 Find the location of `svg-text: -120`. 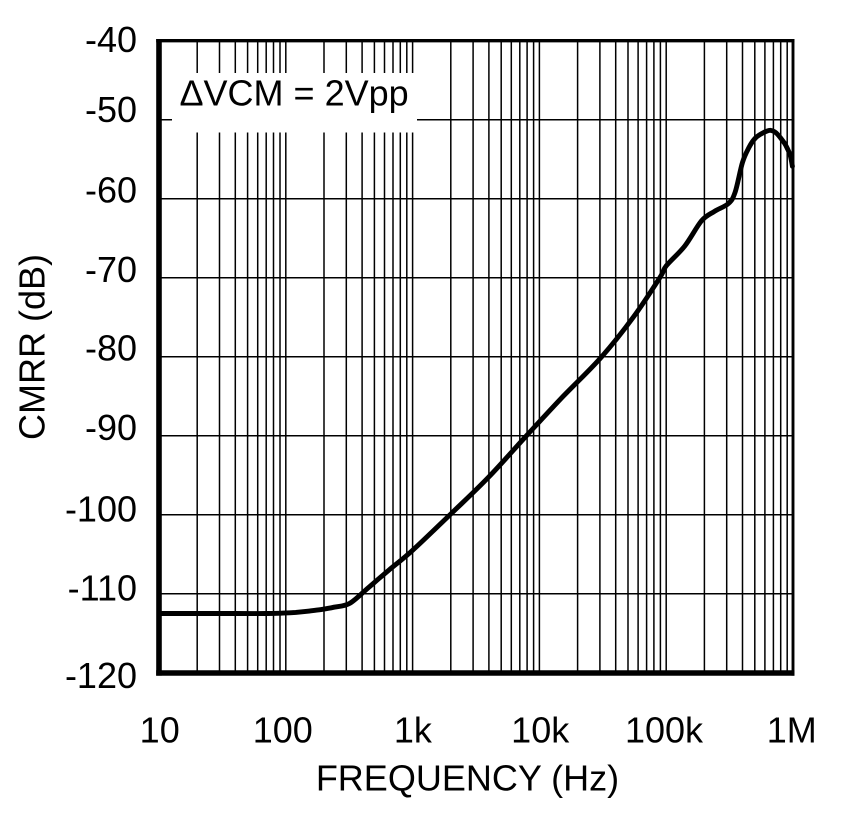

svg-text: -120 is located at coordinates (101, 675).